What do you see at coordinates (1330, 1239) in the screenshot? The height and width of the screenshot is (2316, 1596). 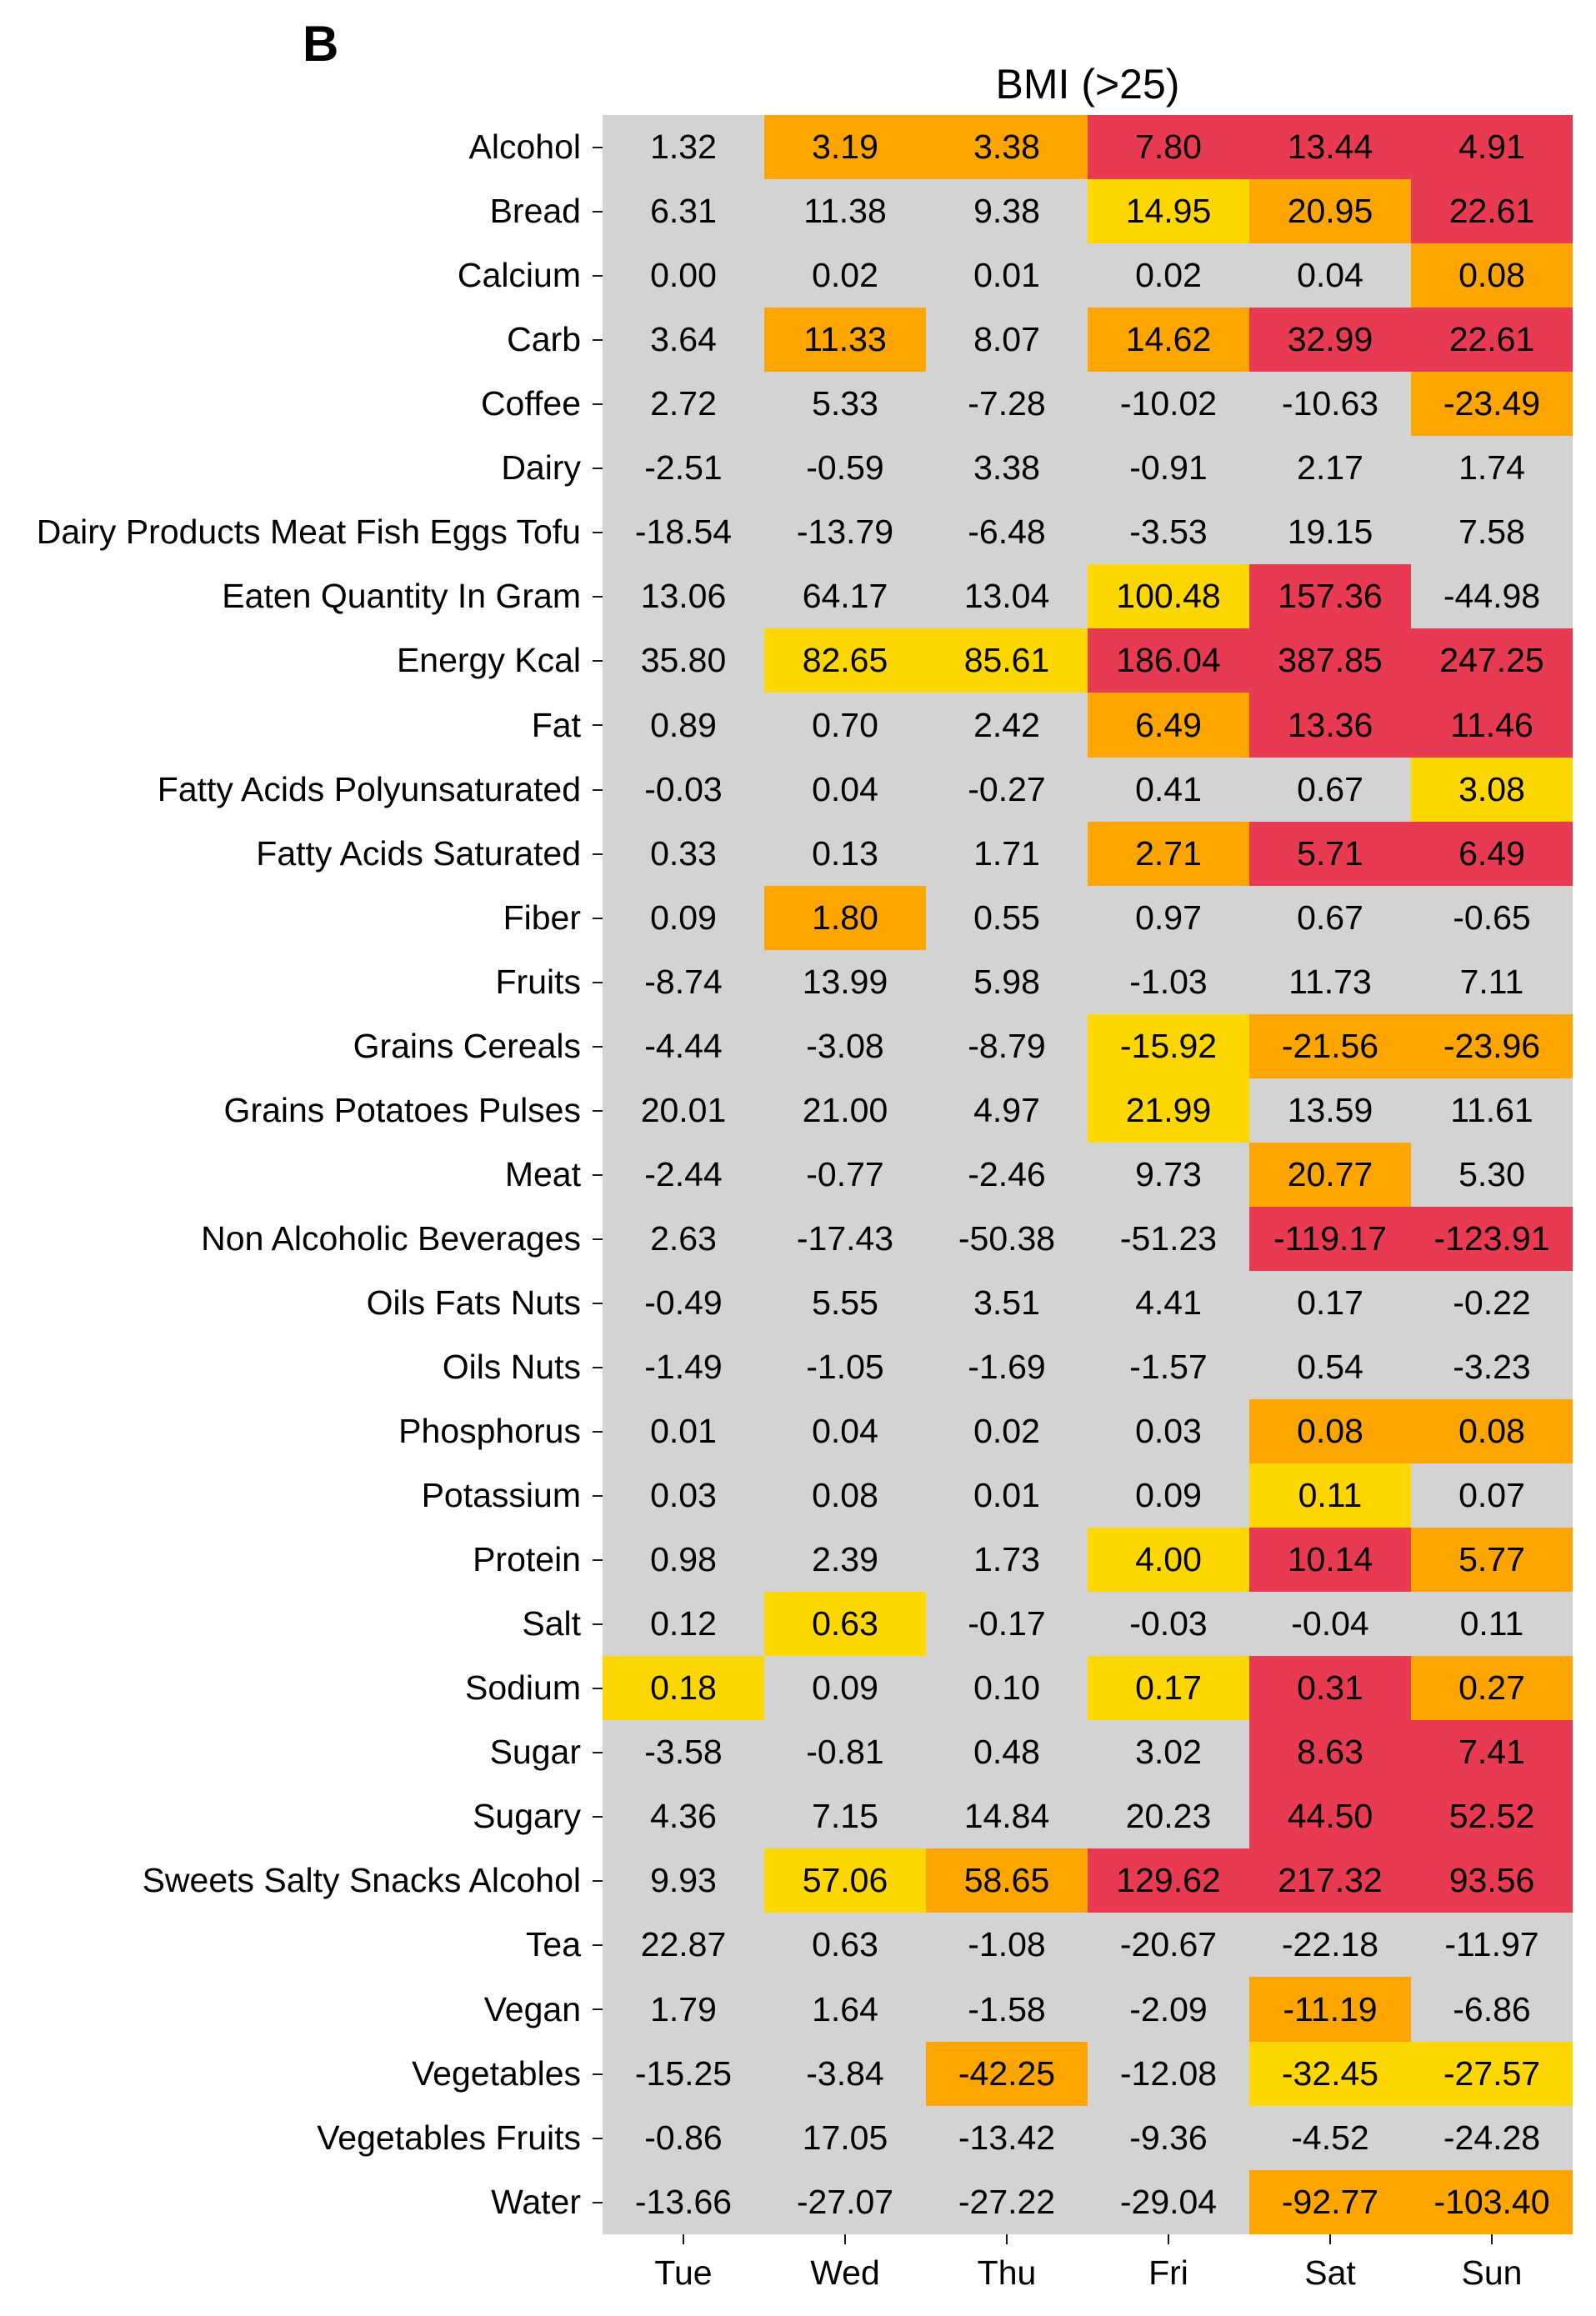 I see `heatmap-cell: -119.17` at bounding box center [1330, 1239].